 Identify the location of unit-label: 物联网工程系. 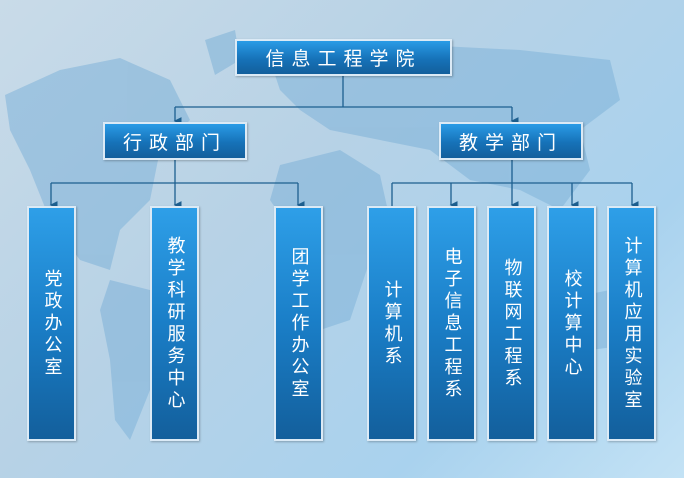
(512, 323).